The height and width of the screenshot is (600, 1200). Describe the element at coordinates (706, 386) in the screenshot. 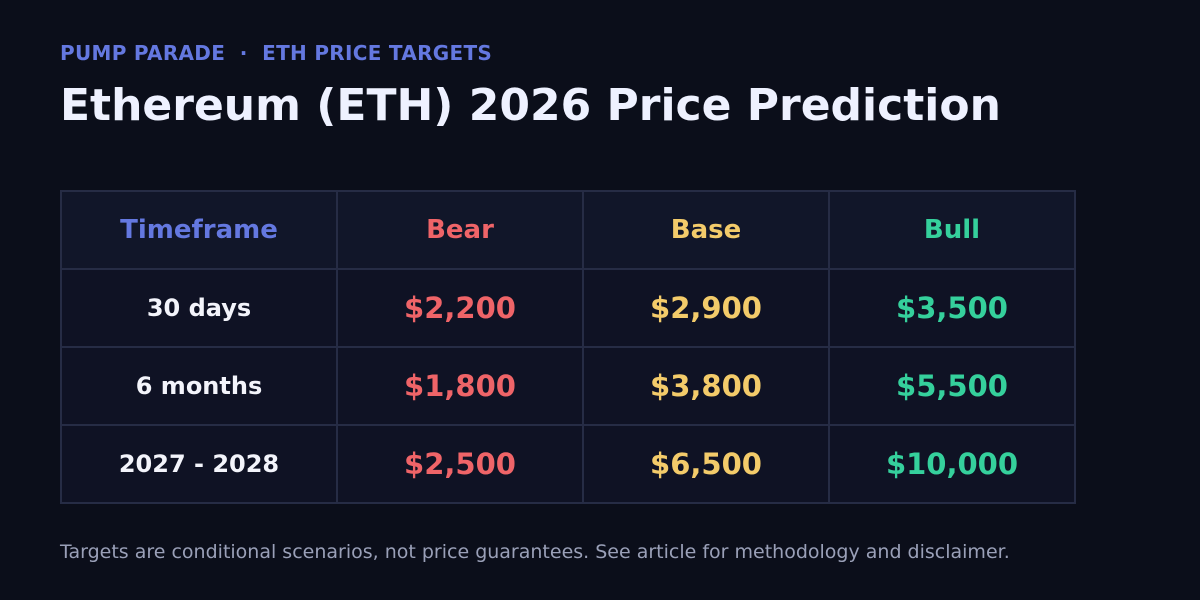

I see `base-target-cell: $3,800` at that location.